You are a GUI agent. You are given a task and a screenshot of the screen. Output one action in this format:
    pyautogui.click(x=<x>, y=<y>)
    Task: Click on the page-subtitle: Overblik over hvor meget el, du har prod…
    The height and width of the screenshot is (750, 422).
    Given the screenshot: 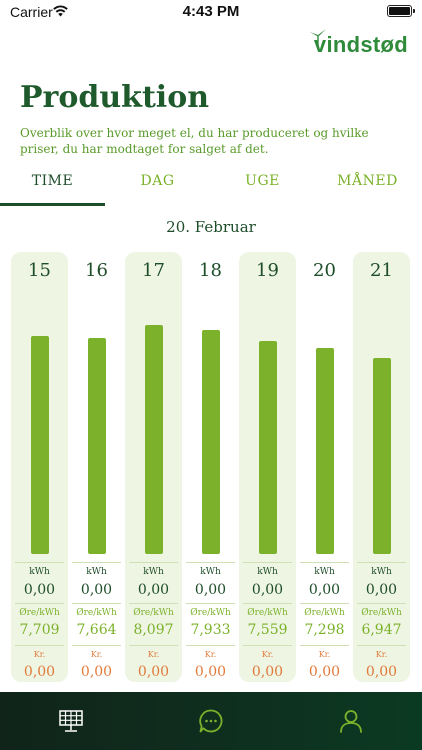 What is the action you would take?
    pyautogui.click(x=194, y=141)
    